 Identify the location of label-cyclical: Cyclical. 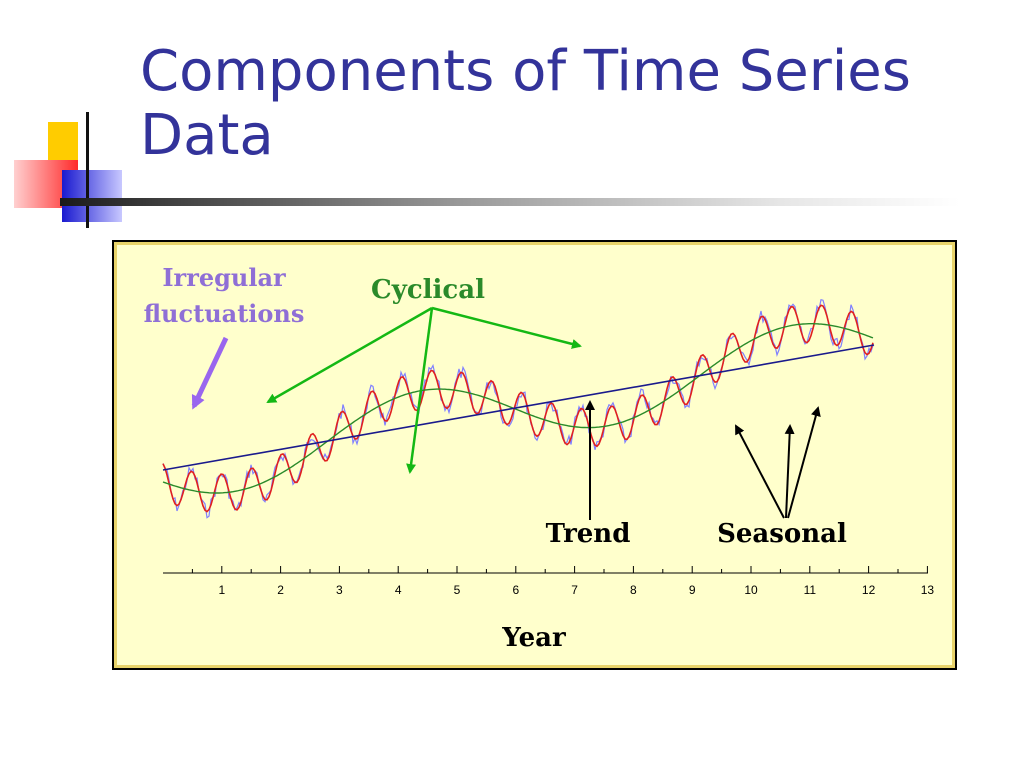
(428, 290).